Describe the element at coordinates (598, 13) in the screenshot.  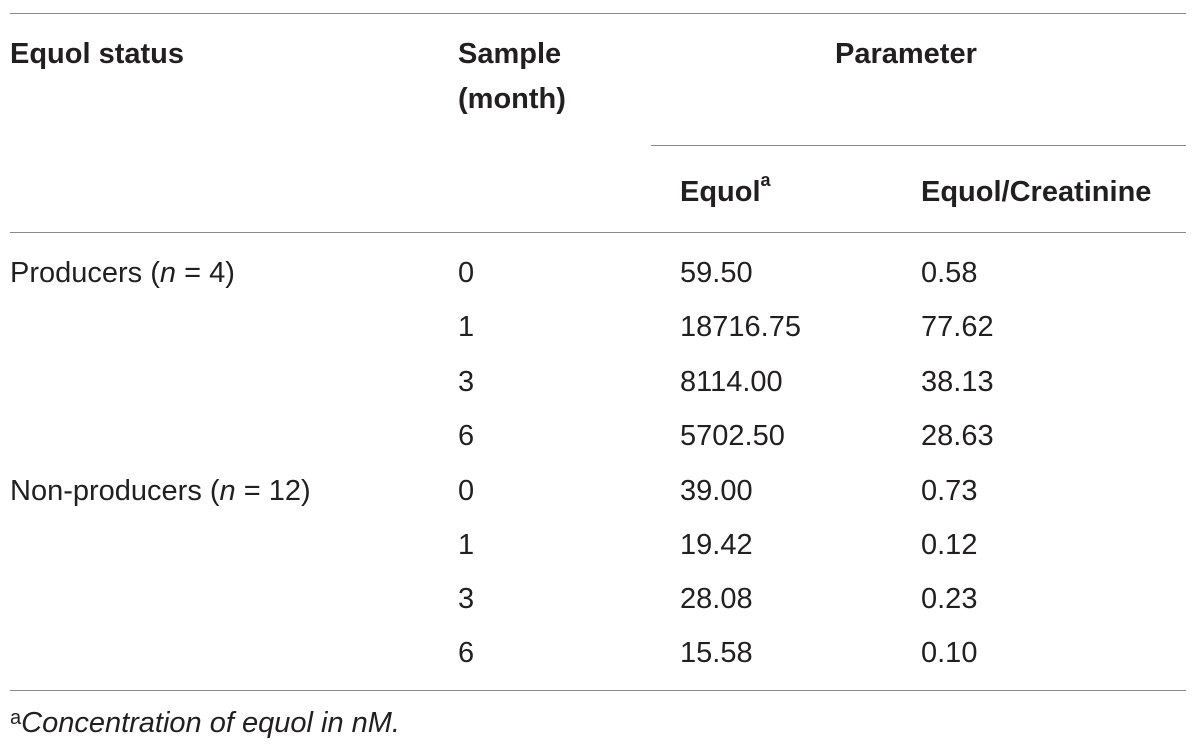
I see `top-rule` at that location.